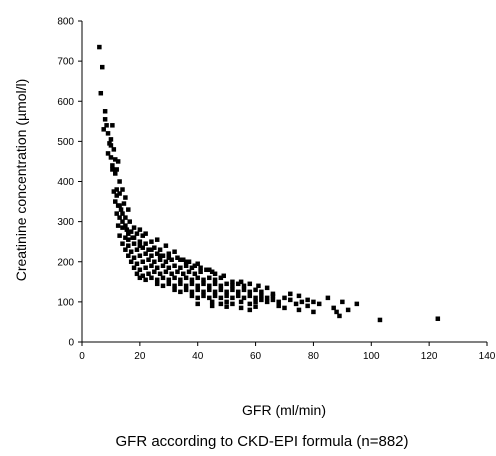 Image resolution: width=496 pixels, height=456 pixels. I want to click on y-tick-label: 800, so click(65, 22).